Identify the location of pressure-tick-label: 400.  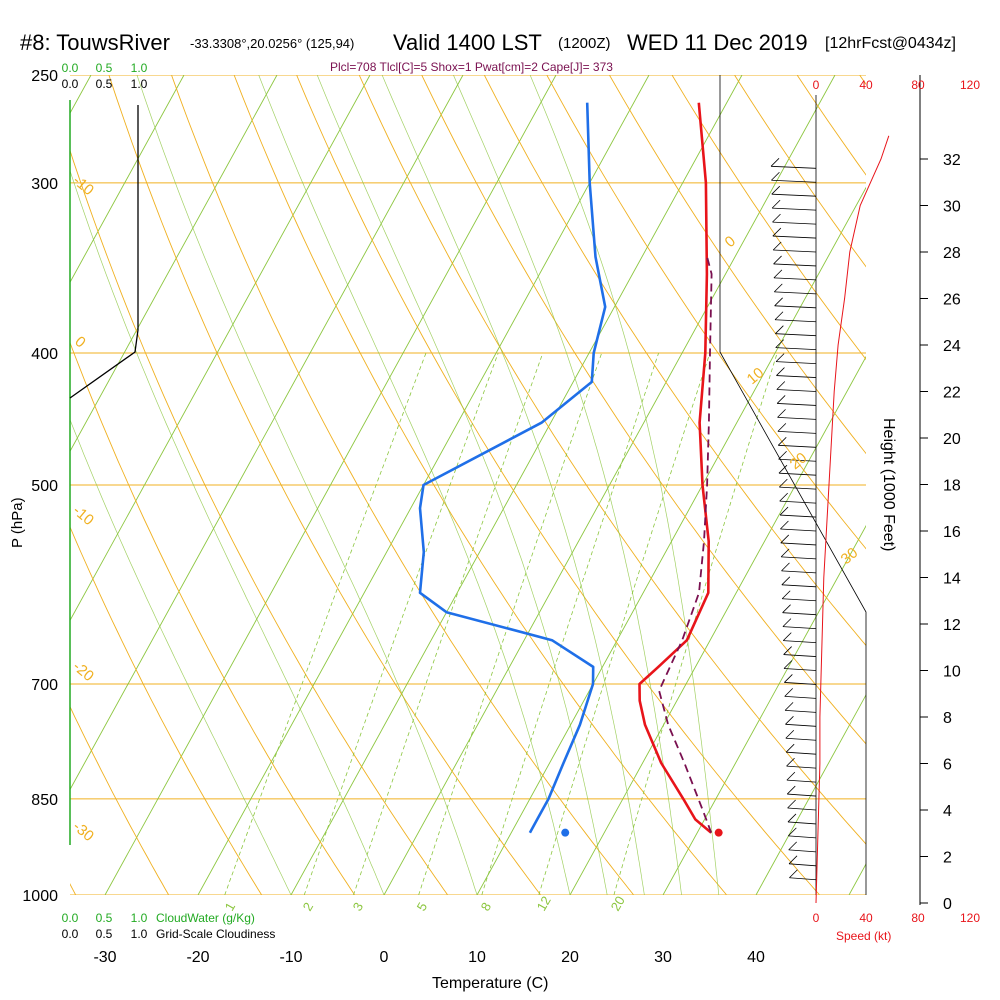
(44, 354).